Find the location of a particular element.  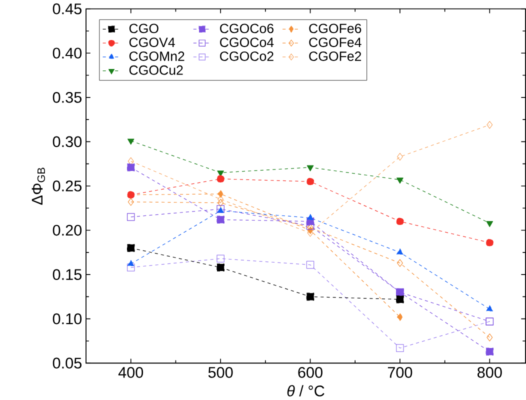

y-tick-label: 0.30 is located at coordinates (67, 142).